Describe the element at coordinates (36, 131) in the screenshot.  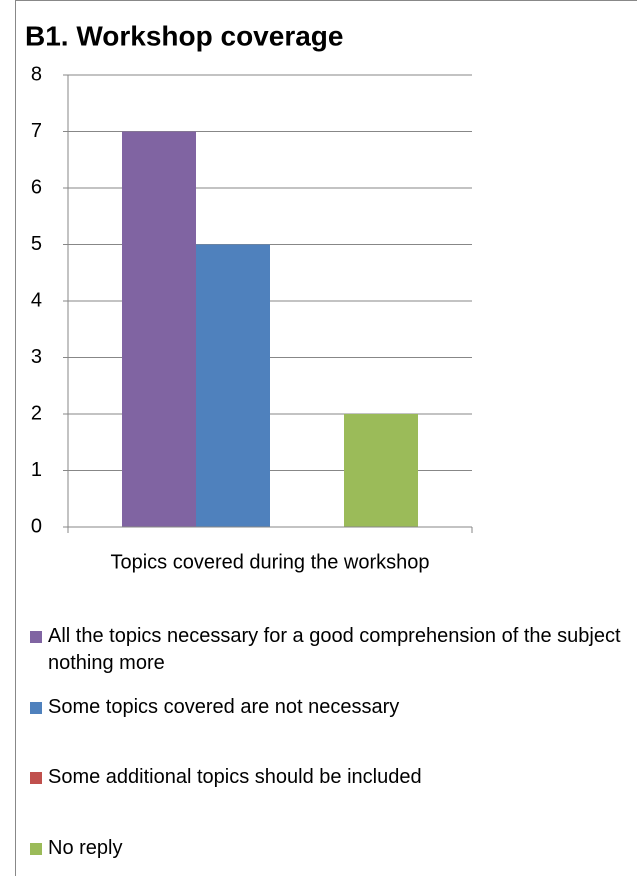
I see `y-tick-label: 7` at that location.